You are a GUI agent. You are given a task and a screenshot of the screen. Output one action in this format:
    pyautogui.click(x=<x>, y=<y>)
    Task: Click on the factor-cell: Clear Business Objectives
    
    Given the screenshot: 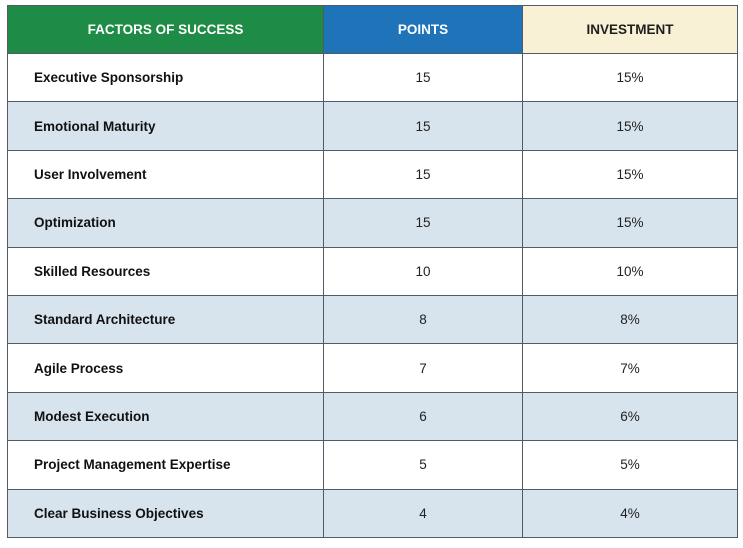 What is the action you would take?
    pyautogui.click(x=165, y=513)
    